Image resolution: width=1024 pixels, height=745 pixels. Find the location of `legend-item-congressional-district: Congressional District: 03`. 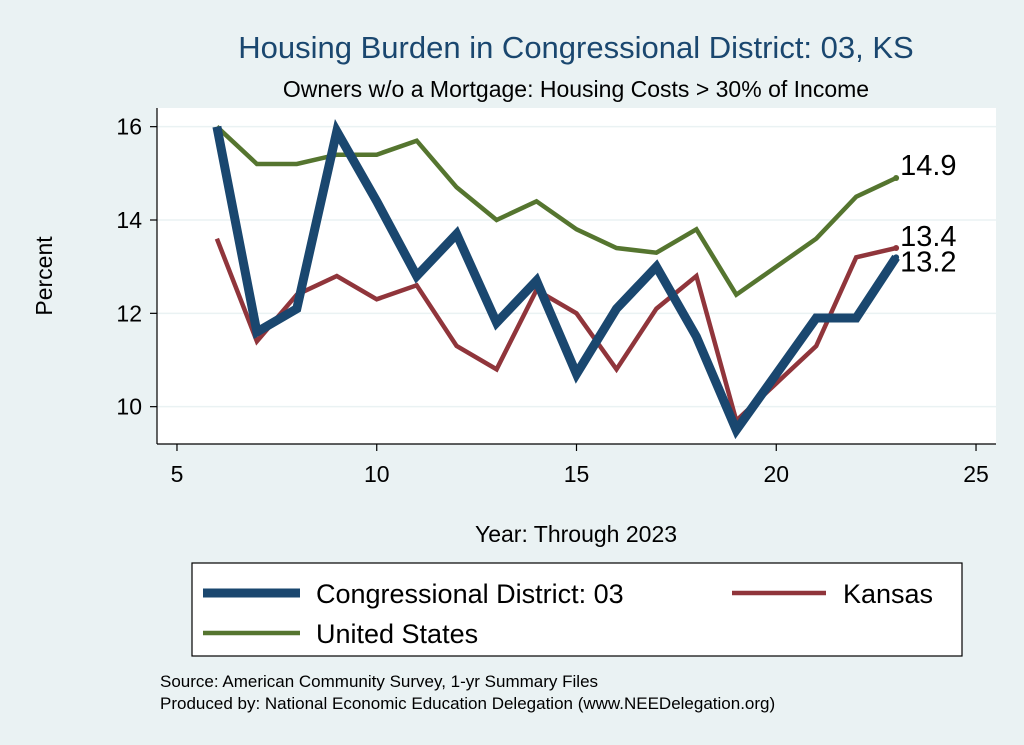

legend-item-congressional-district: Congressional District: 03 is located at coordinates (413, 594).